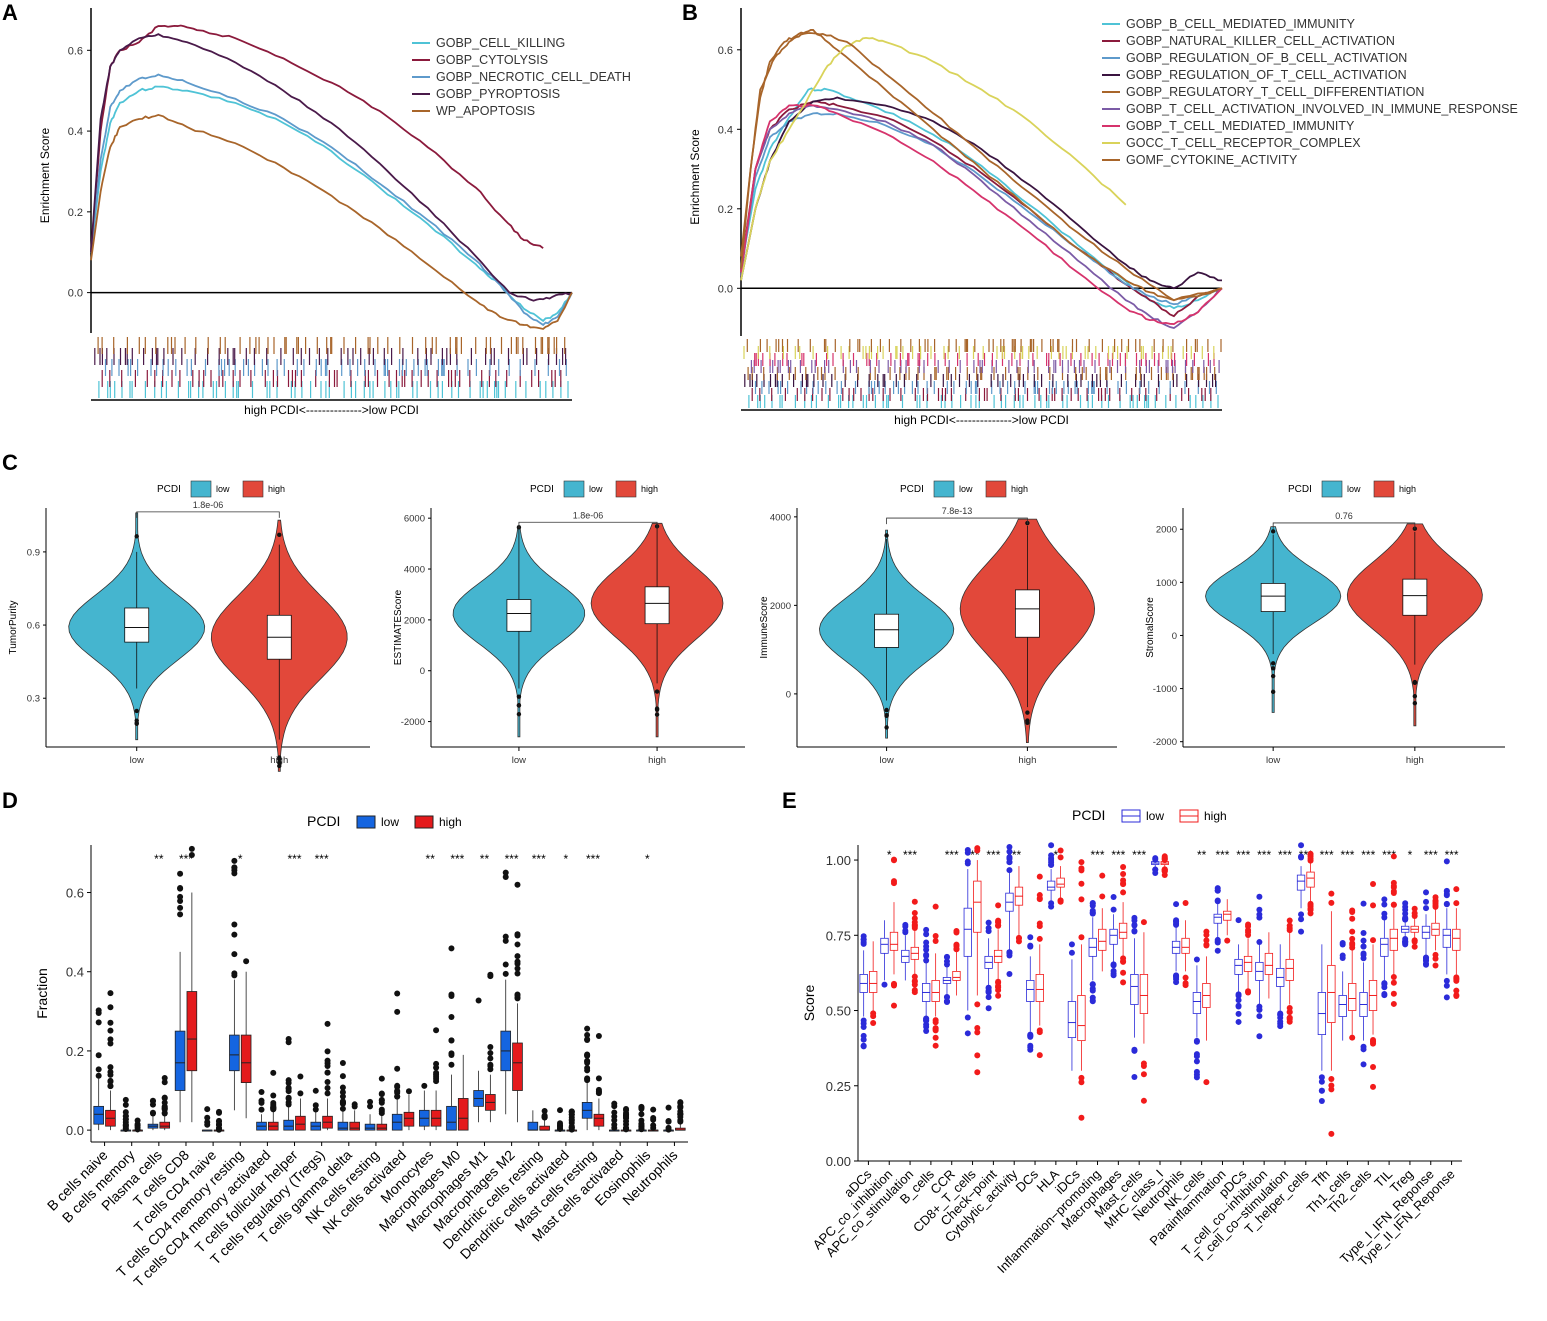 This screenshot has height=1321, width=1547. I want to click on series-line-gomf_cytokine_activity, so click(981, 167).